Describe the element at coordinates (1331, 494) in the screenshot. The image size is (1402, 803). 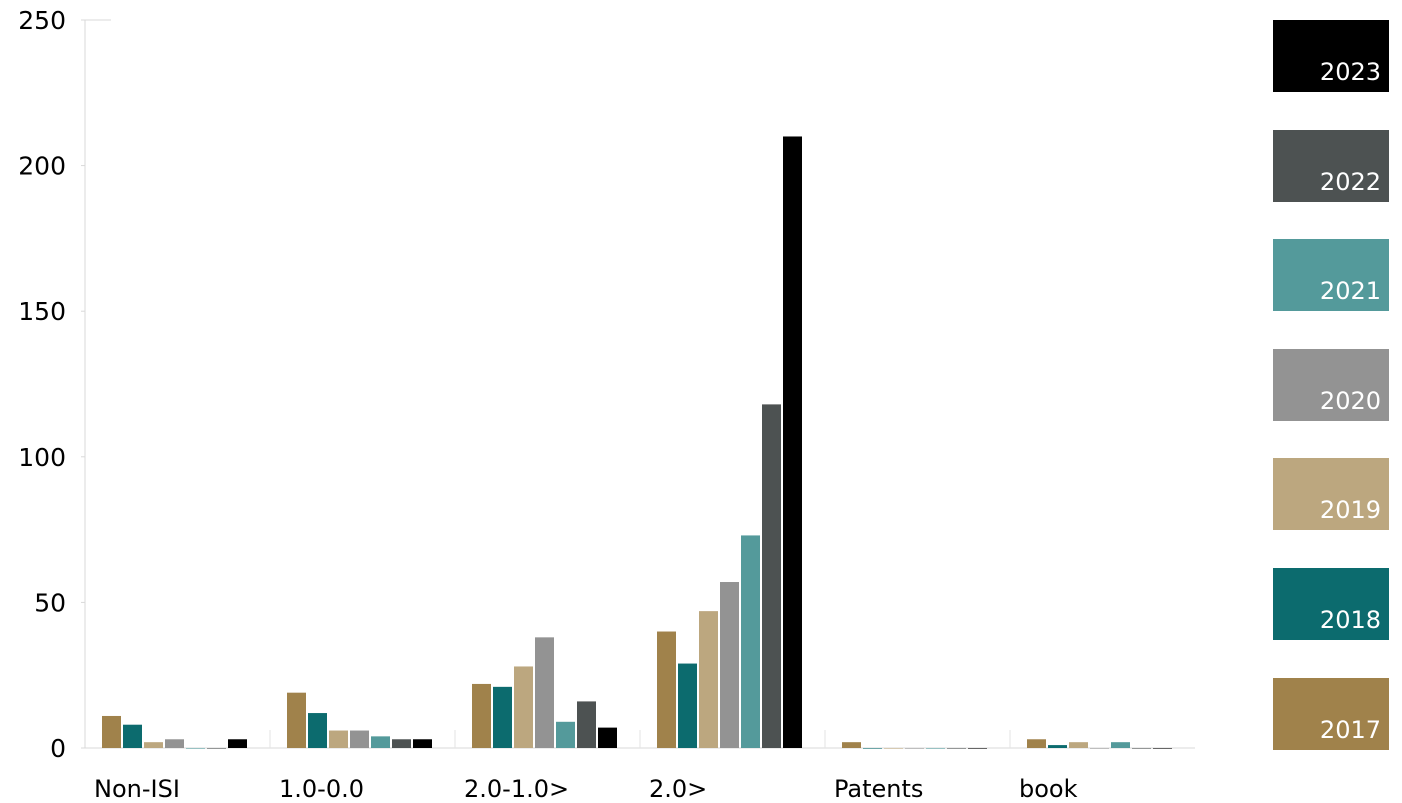
I see `legend-item-2019: 2019` at that location.